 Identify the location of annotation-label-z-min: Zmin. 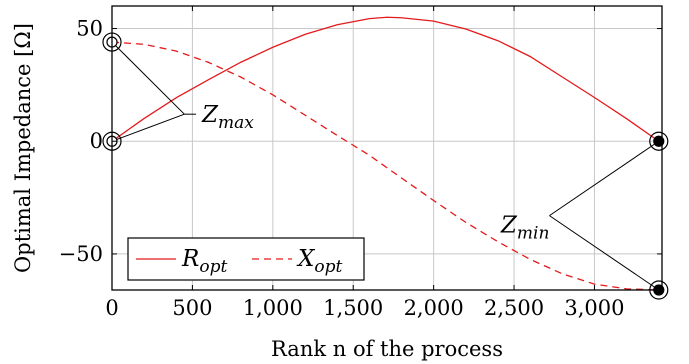
(525, 228).